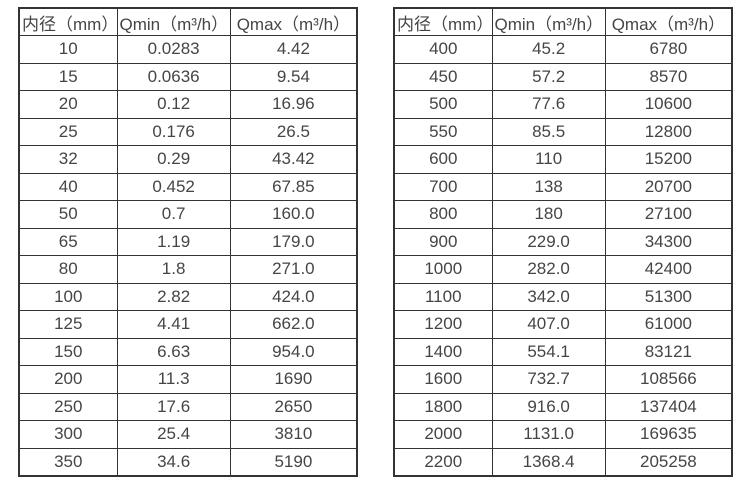  What do you see at coordinates (443, 269) in the screenshot?
I see `cell-diameter: 1000` at bounding box center [443, 269].